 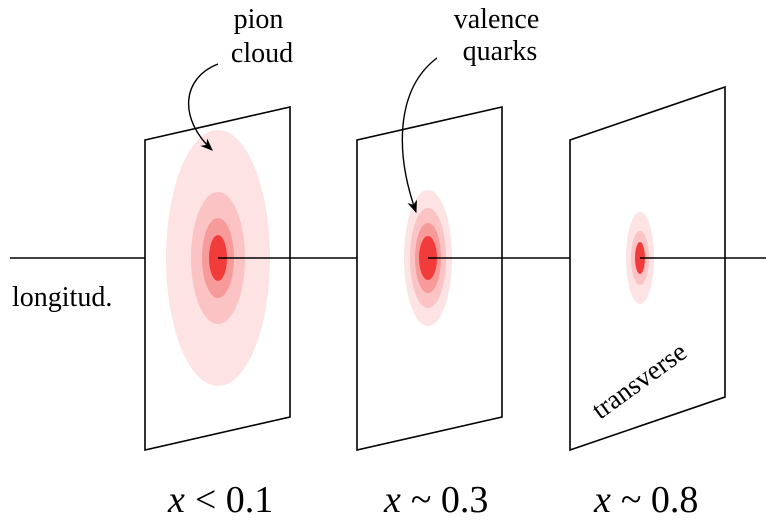 What do you see at coordinates (660, 500) in the screenshot?
I see `plane-3-x-relation: ~ 0.8` at bounding box center [660, 500].